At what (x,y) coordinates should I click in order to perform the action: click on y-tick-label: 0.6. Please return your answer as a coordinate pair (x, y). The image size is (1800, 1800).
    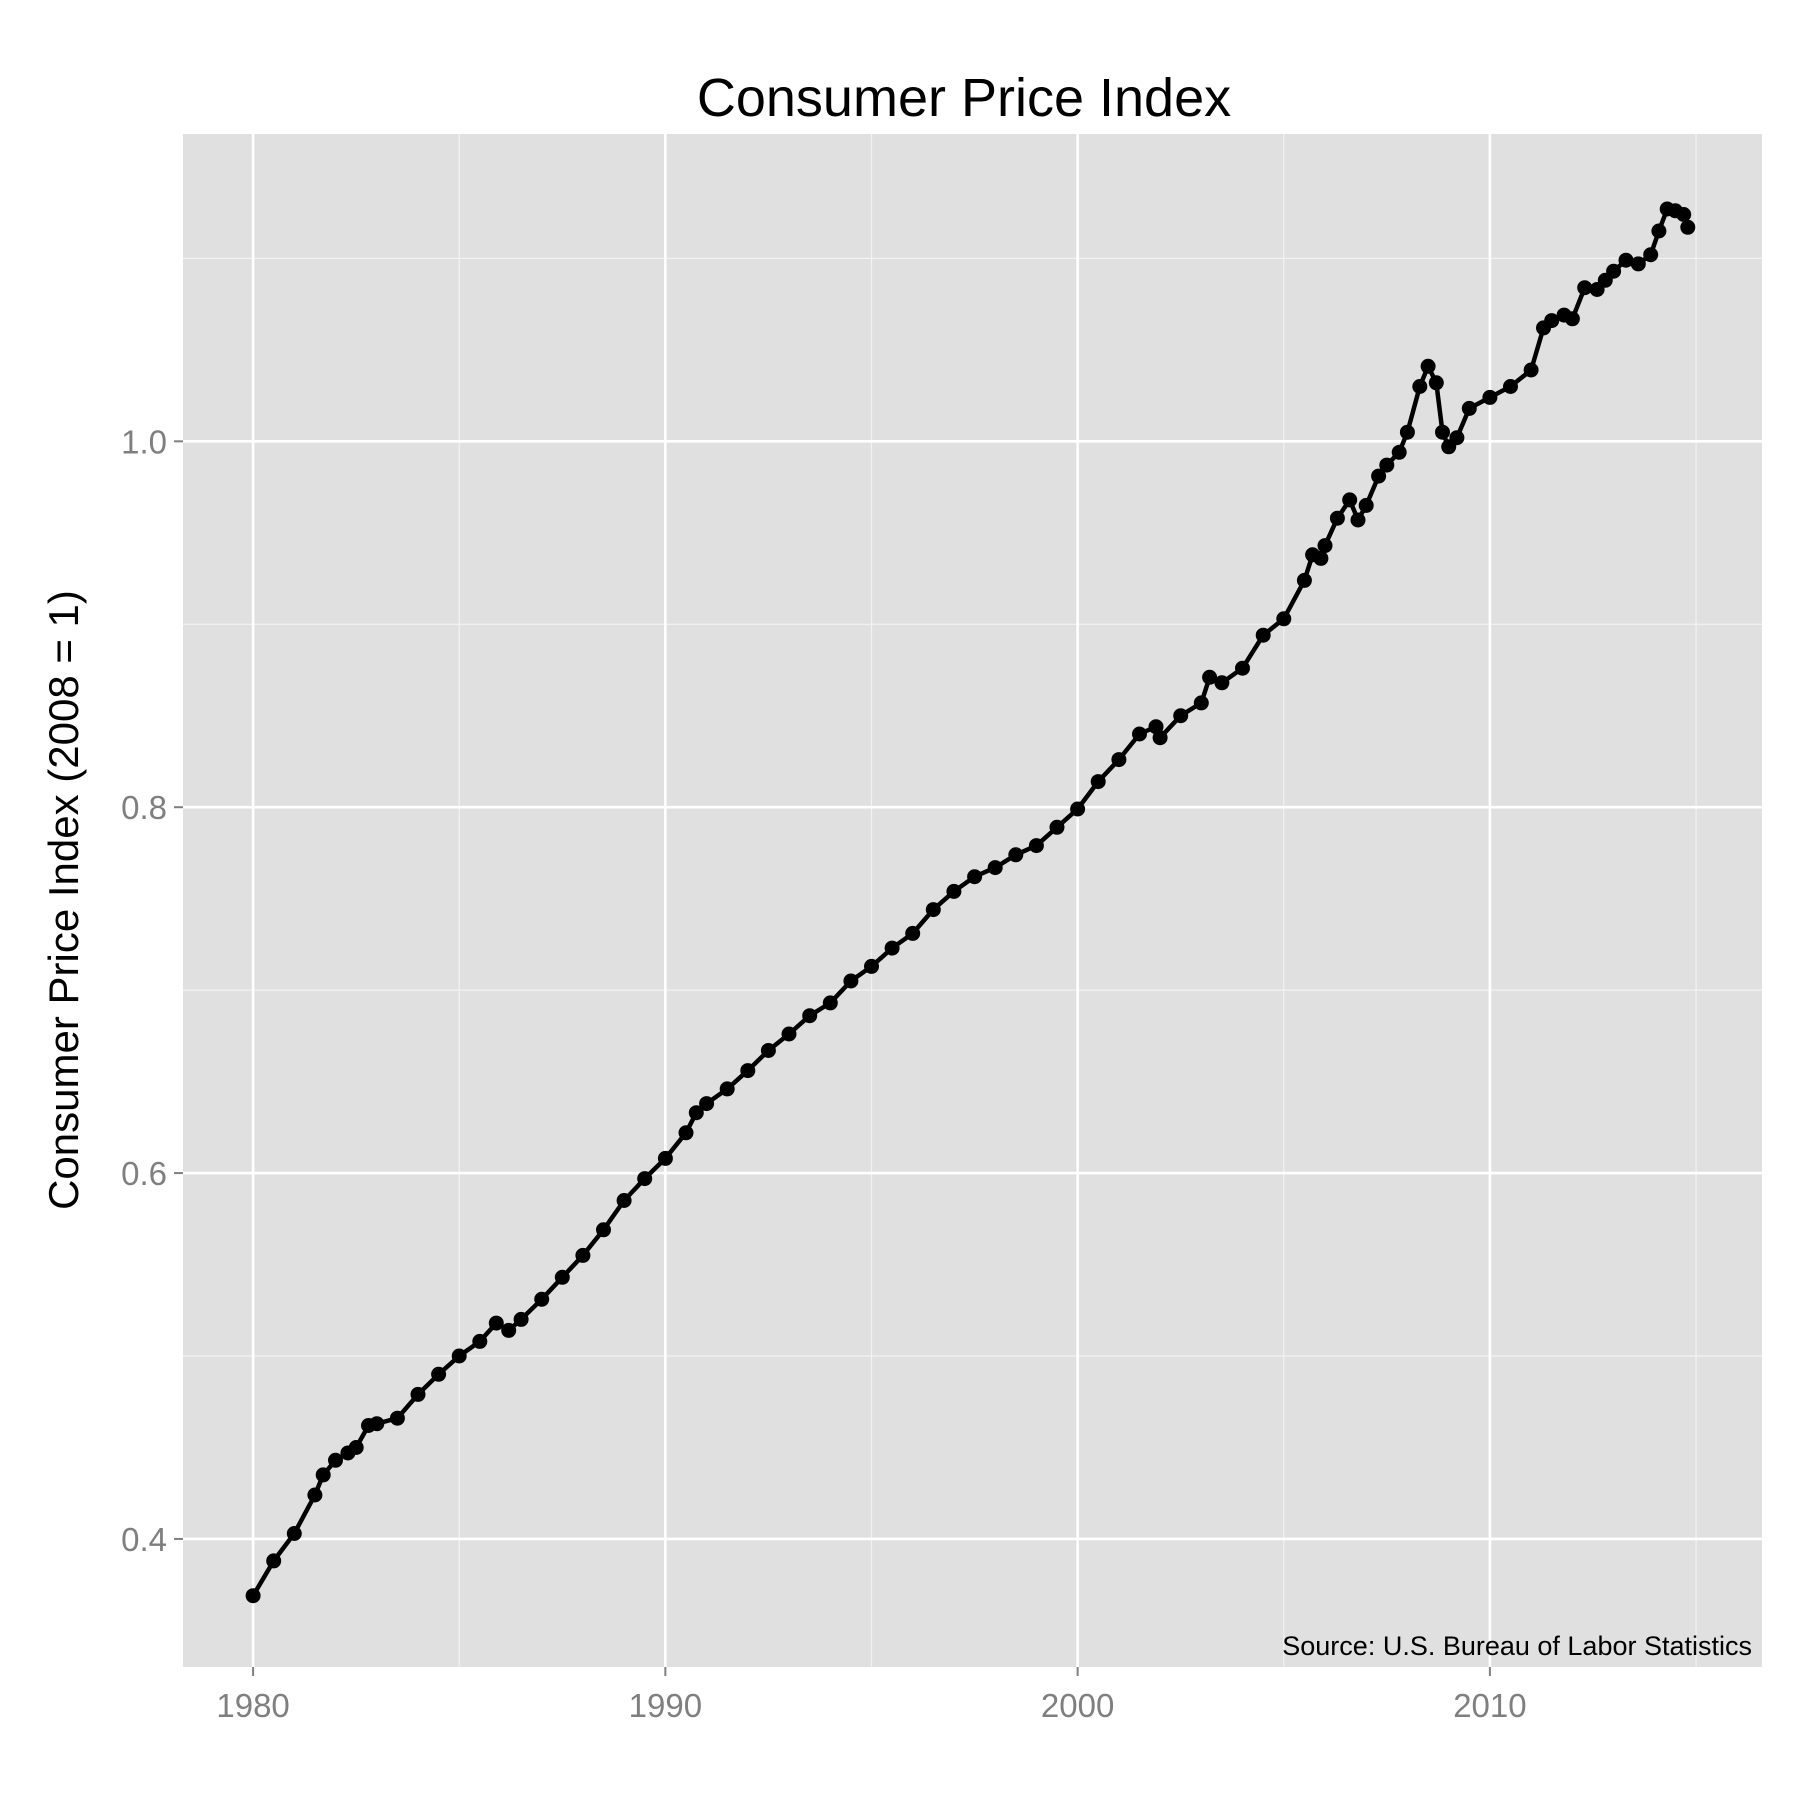
    Looking at the image, I should click on (144, 1173).